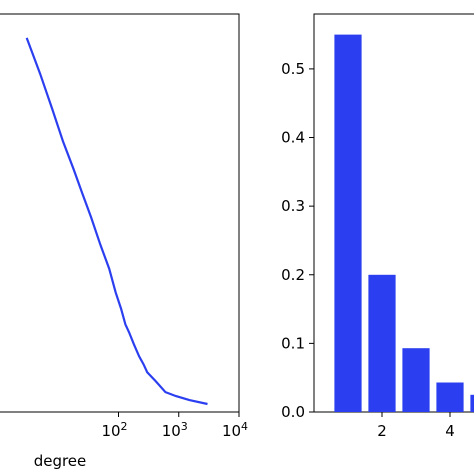  Describe the element at coordinates (293, 206) in the screenshot. I see `right-y-tick-label: 0.3` at that location.